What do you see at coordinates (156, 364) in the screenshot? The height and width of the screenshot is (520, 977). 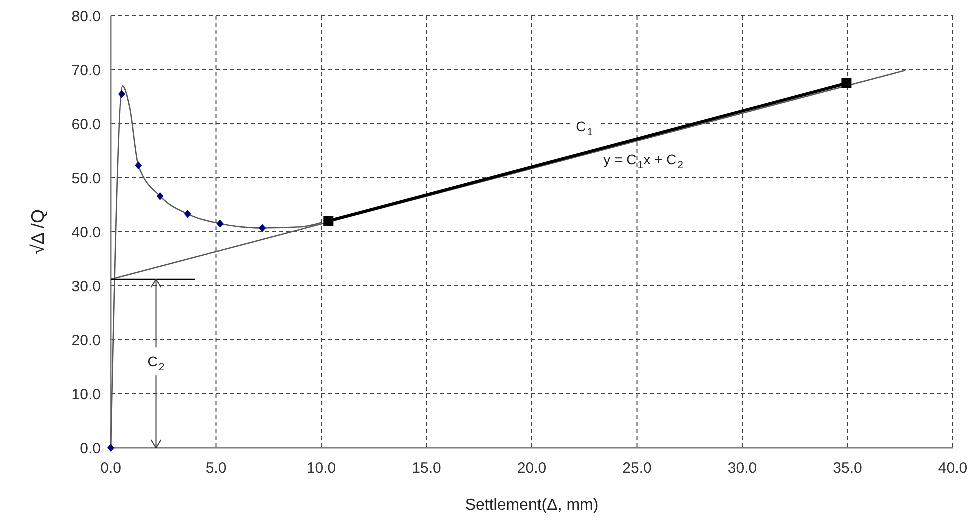 I see `annotation: C$_{2}$` at bounding box center [156, 364].